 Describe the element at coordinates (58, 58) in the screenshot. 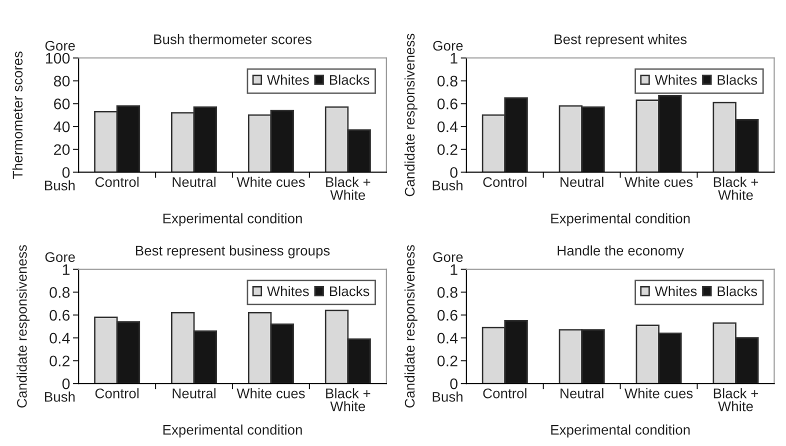

I see `y-tick-label: 100` at that location.